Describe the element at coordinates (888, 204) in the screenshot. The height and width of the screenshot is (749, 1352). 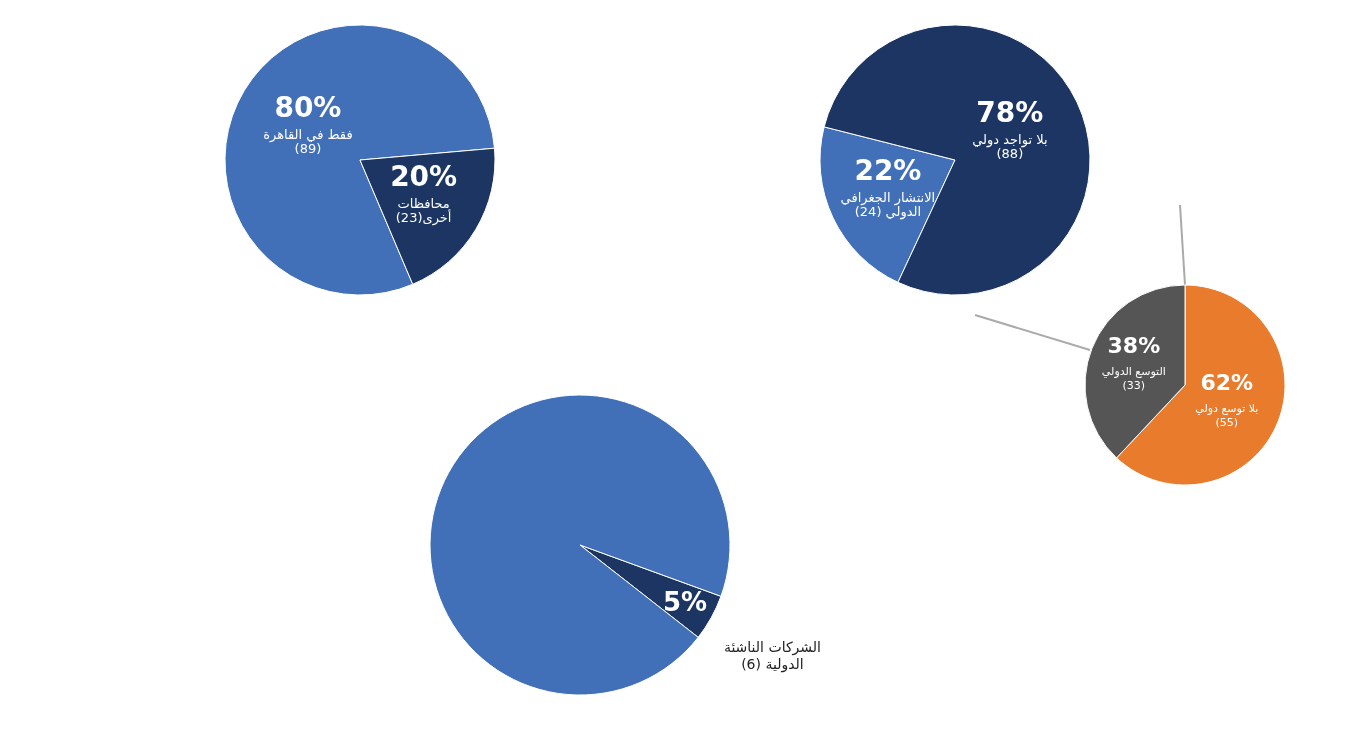
I see `slice-label: الانتشار الجغرافي الدولي (24)` at that location.